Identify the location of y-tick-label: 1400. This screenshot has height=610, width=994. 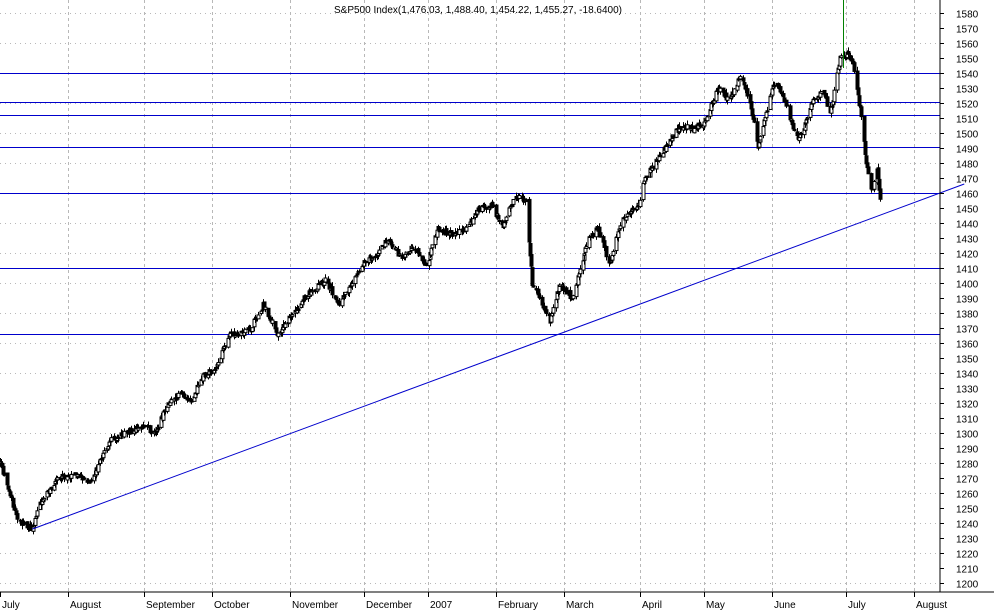
(967, 285).